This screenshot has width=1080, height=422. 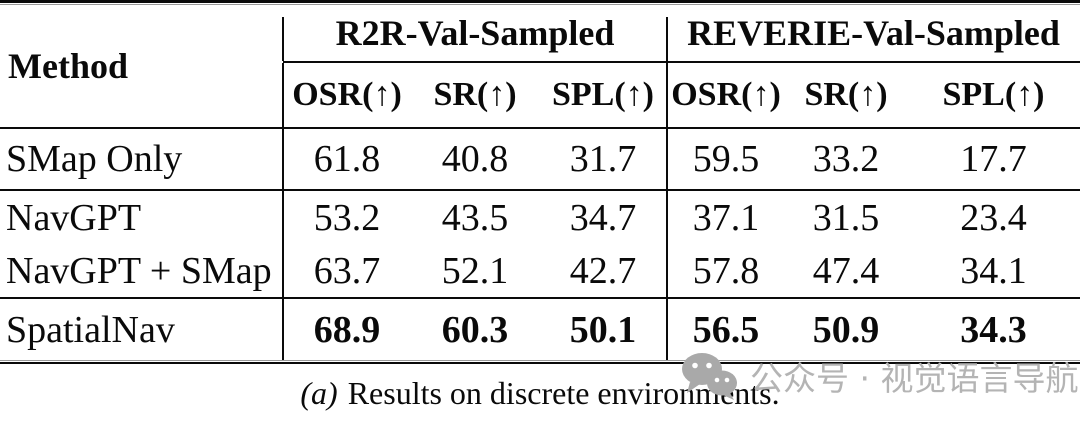 What do you see at coordinates (346, 270) in the screenshot?
I see `row-navgpt-smap-r2r-osr: 63.7` at bounding box center [346, 270].